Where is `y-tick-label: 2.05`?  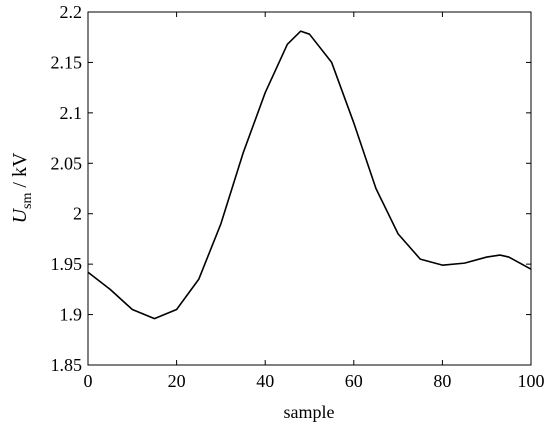
y-tick-label: 2.05 is located at coordinates (67, 163).